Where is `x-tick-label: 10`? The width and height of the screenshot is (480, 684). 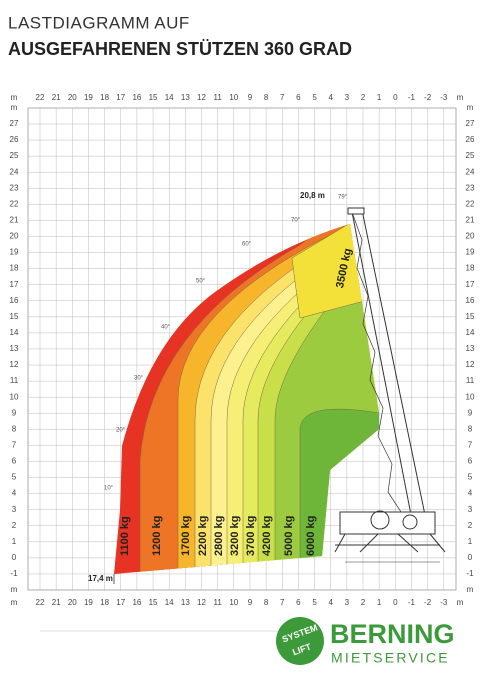 x-tick-label: 10 is located at coordinates (233, 602).